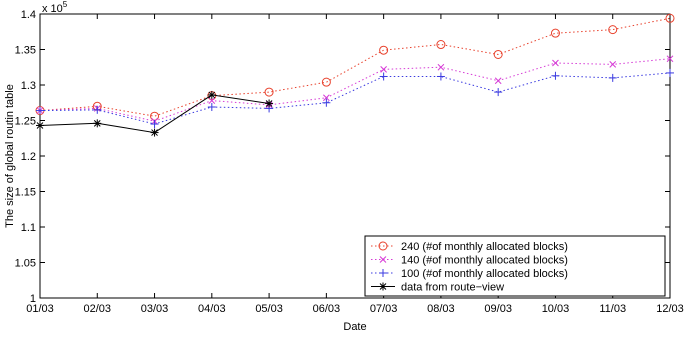  Describe the element at coordinates (25, 264) in the screenshot. I see `y-tick-label: 1.05` at that location.